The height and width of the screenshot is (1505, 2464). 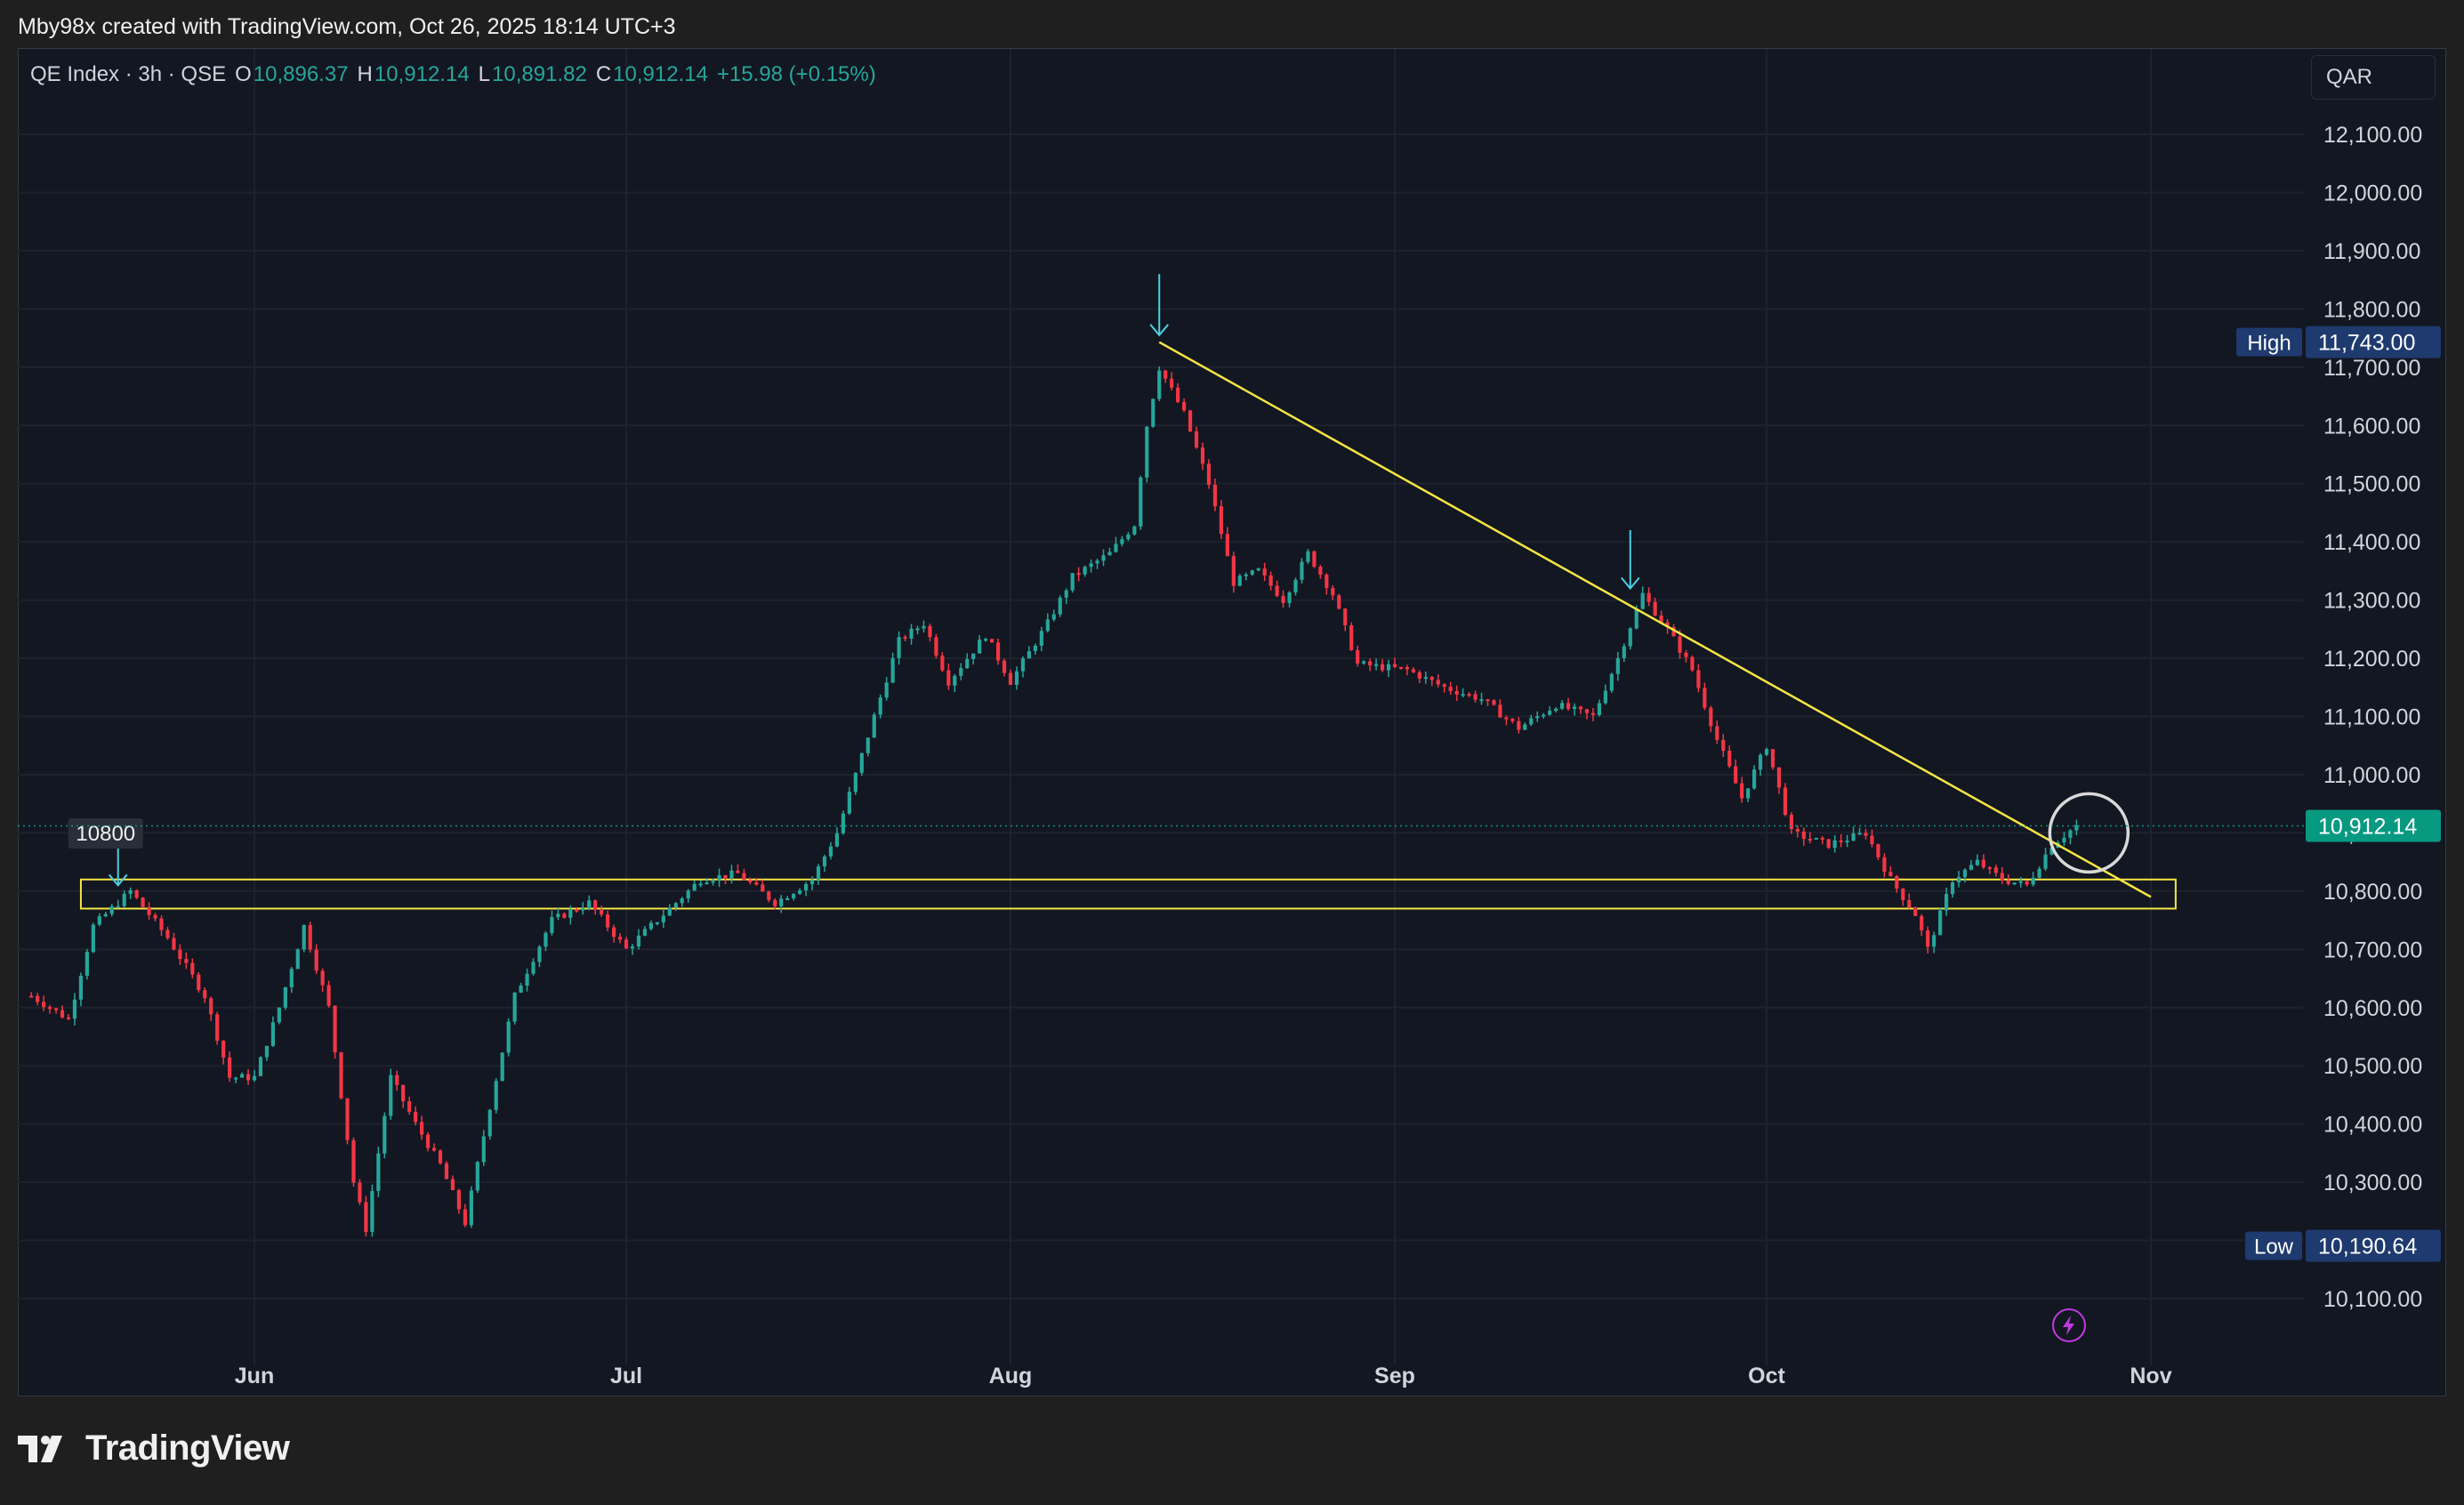 I want to click on lightning-icon, so click(x=2069, y=1325).